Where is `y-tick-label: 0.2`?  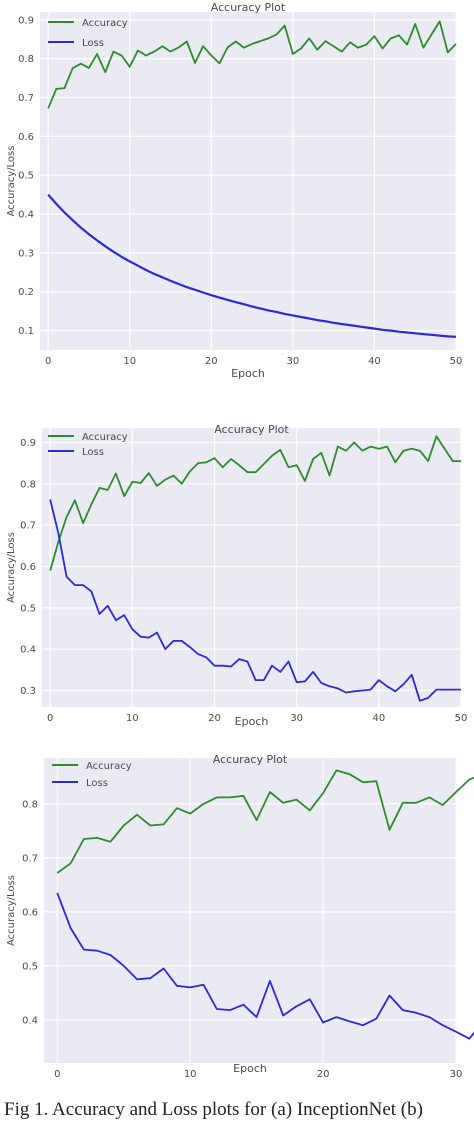
y-tick-label: 0.2 is located at coordinates (26, 292).